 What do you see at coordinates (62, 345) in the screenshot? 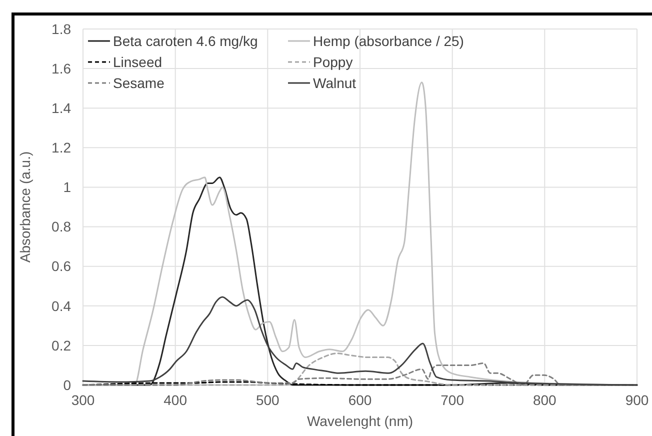
I see `y-tick-label: 0.2` at bounding box center [62, 345].